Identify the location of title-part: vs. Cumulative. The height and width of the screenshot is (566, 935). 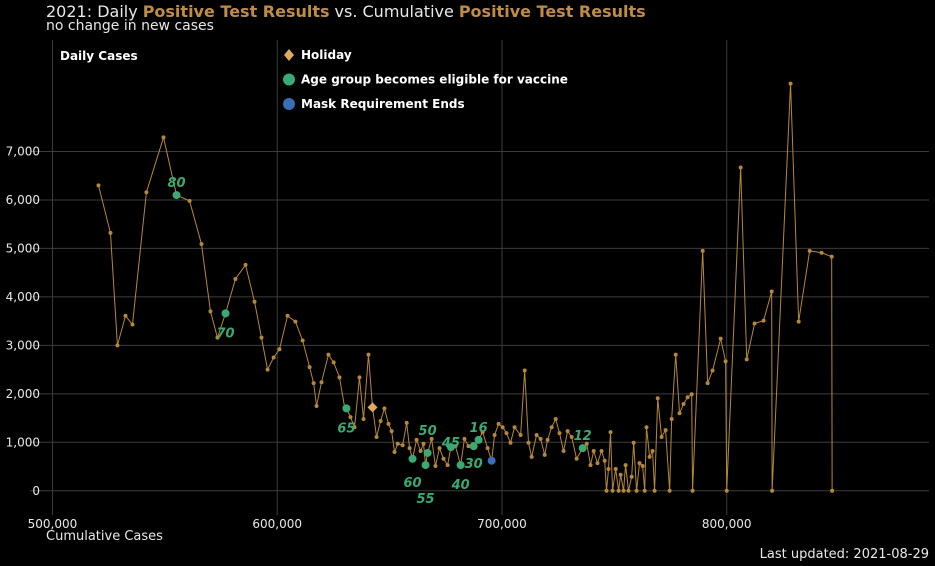
(394, 11).